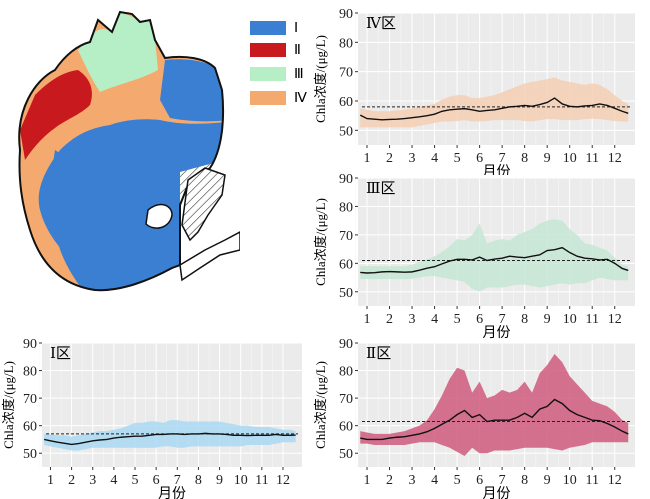  What do you see at coordinates (60, 354) in the screenshot?
I see `chart-title: Ⅰ区` at bounding box center [60, 354].